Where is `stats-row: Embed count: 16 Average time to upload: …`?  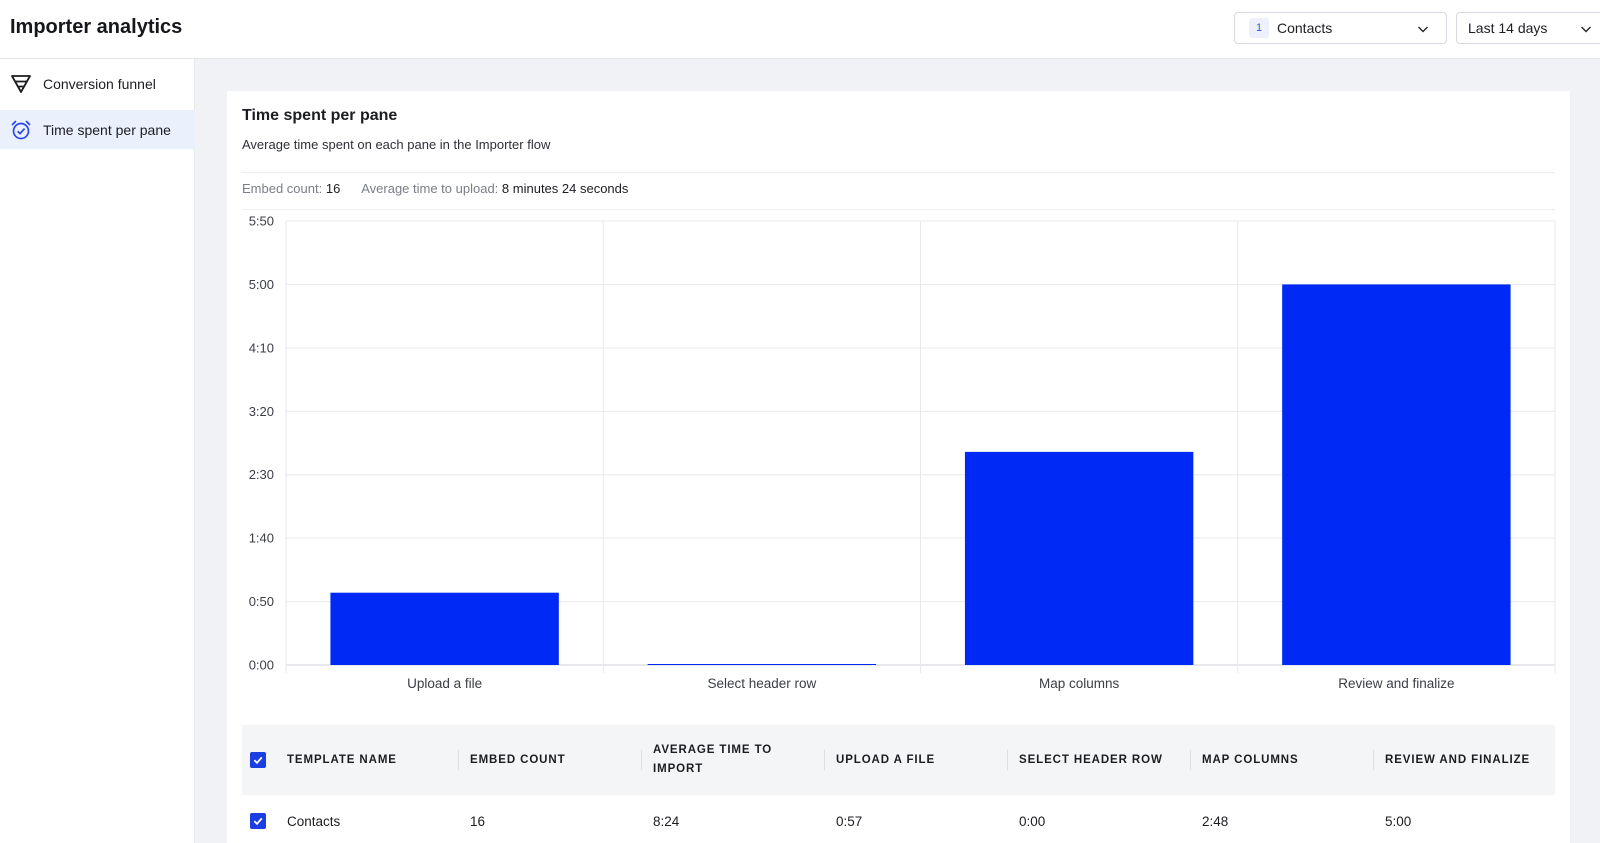
stats-row: Embed count: 16 Average time to upload: … is located at coordinates (444, 188).